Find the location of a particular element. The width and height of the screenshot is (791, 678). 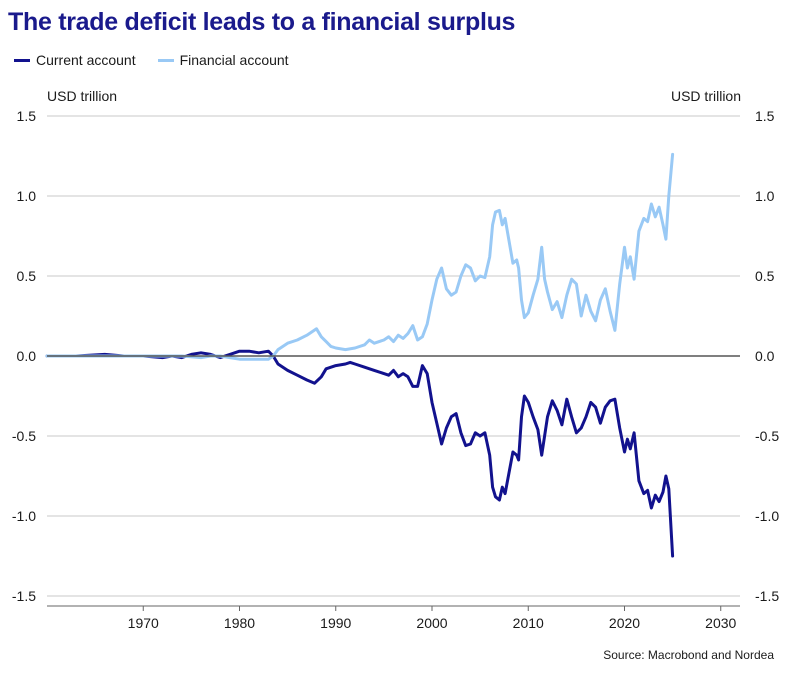

y-tick-label-right: -1.0 is located at coordinates (767, 516).